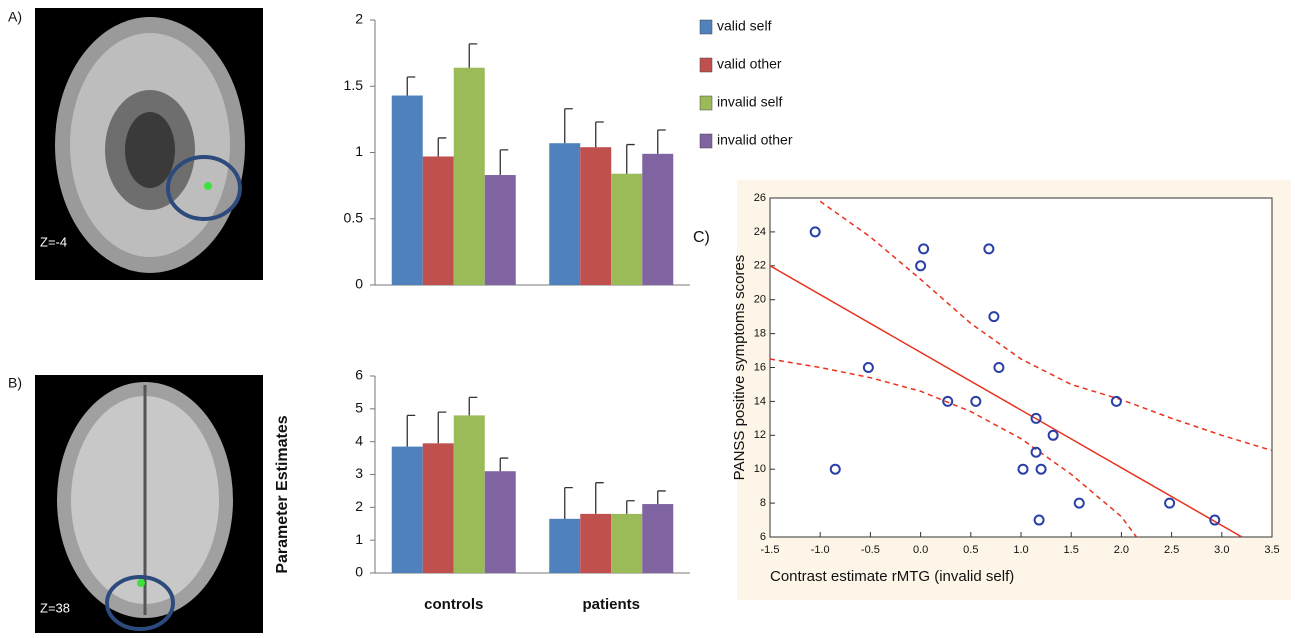 The height and width of the screenshot is (638, 1295). What do you see at coordinates (870, 550) in the screenshot?
I see `x-tick-label: -0.5` at bounding box center [870, 550].